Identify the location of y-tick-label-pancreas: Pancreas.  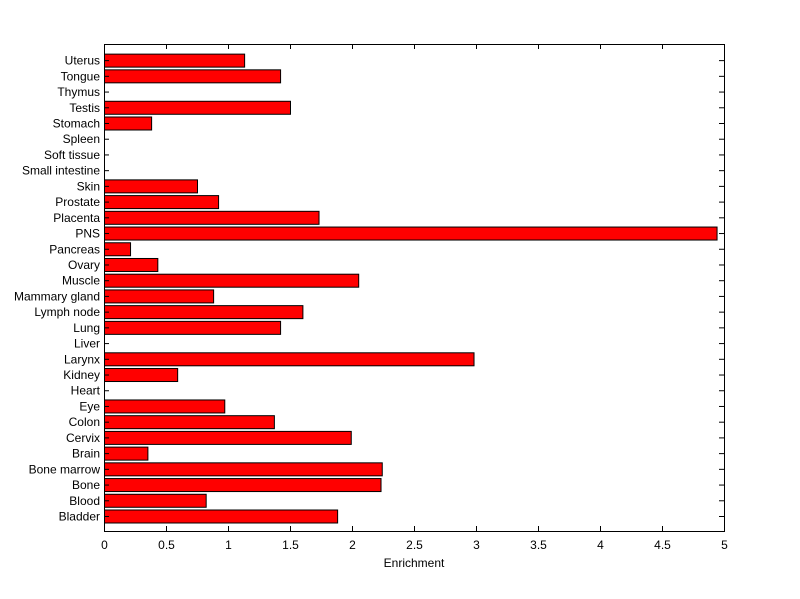
(74, 249).